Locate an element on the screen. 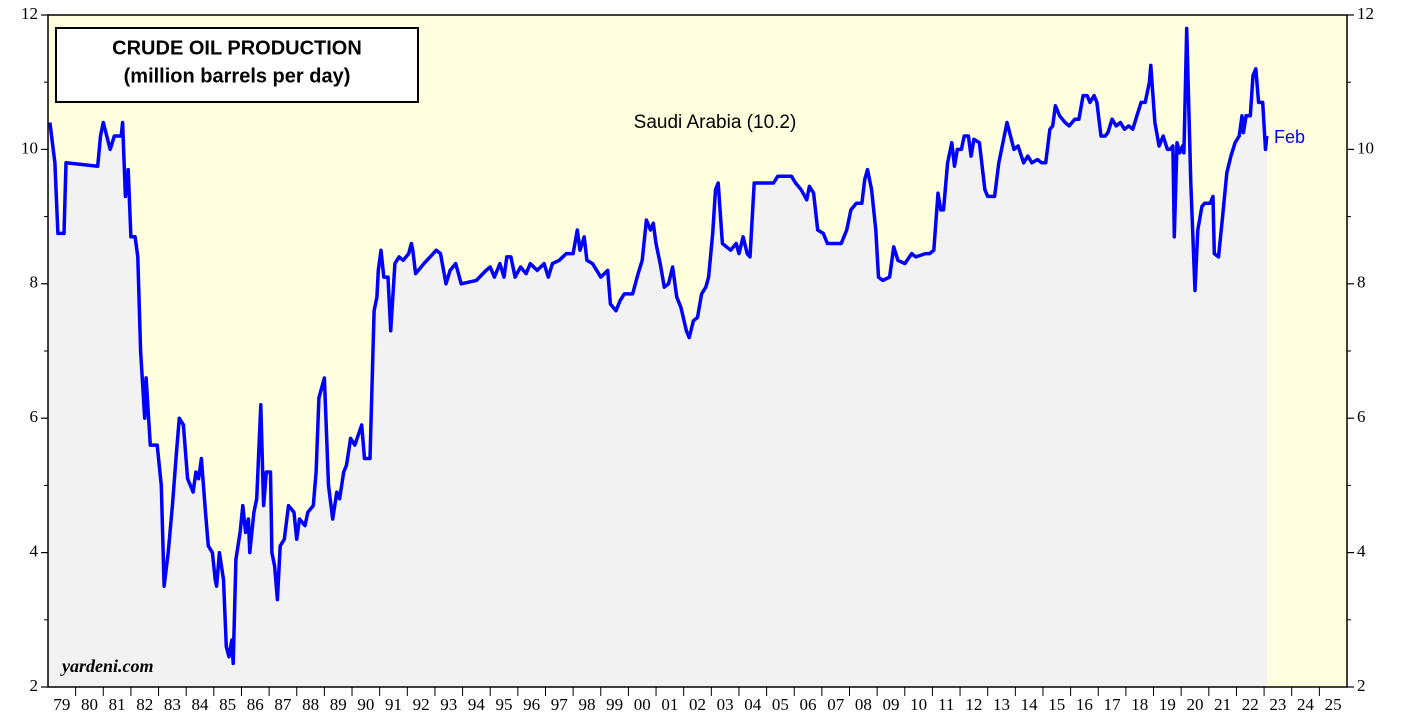 Image resolution: width=1405 pixels, height=719 pixels. x-tick-label: 08 is located at coordinates (863, 704).